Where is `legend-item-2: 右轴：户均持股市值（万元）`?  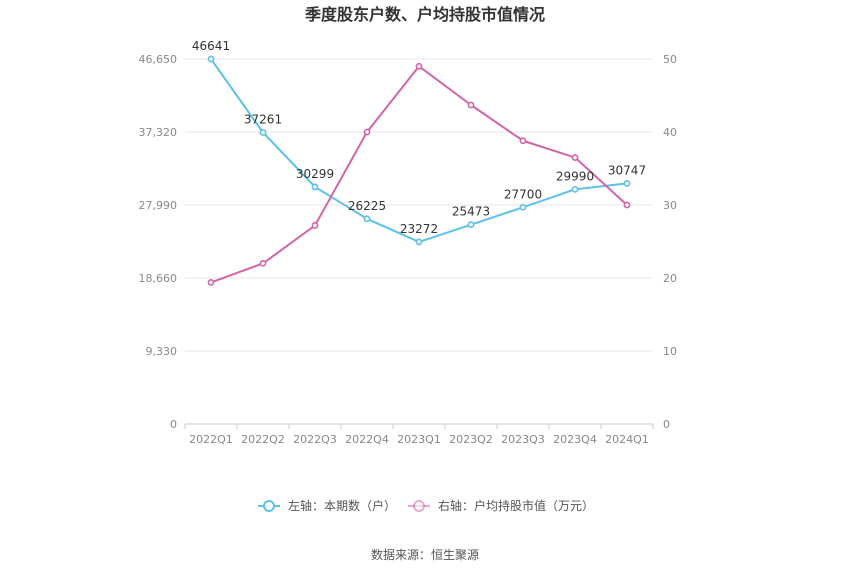
legend-item-2: 右轴：户均持股市值（万元） is located at coordinates (501, 505).